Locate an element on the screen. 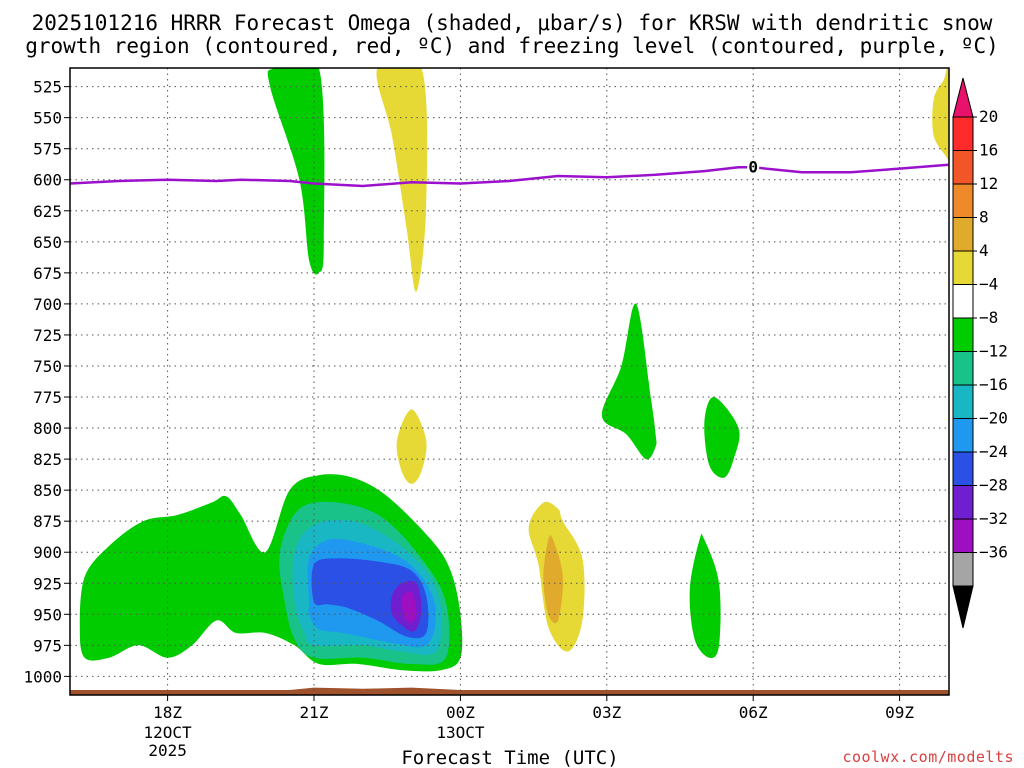 This screenshot has width=1024, height=768. colorbar: 20 16 12 8 4 −4 −8 −12 −16 −20 −24 −28 −32 −36 is located at coordinates (980, 353).